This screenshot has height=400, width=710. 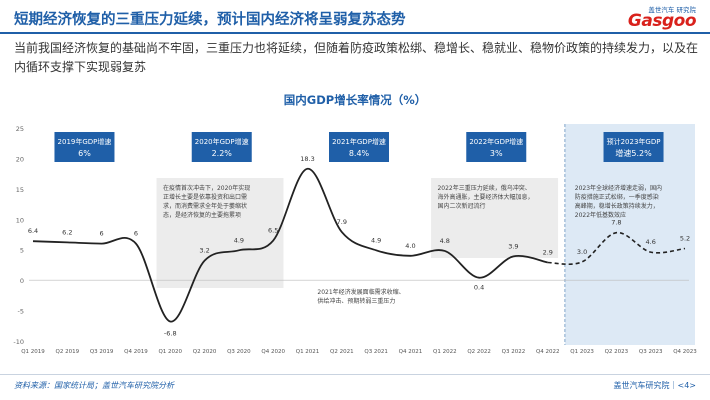 I want to click on x-tick-label: Q3 2023, so click(x=651, y=352).